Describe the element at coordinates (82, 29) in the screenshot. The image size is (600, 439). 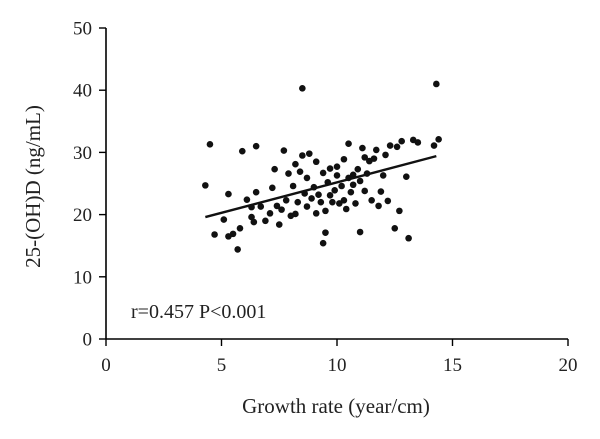
I see `y-tick-label: 50` at that location.